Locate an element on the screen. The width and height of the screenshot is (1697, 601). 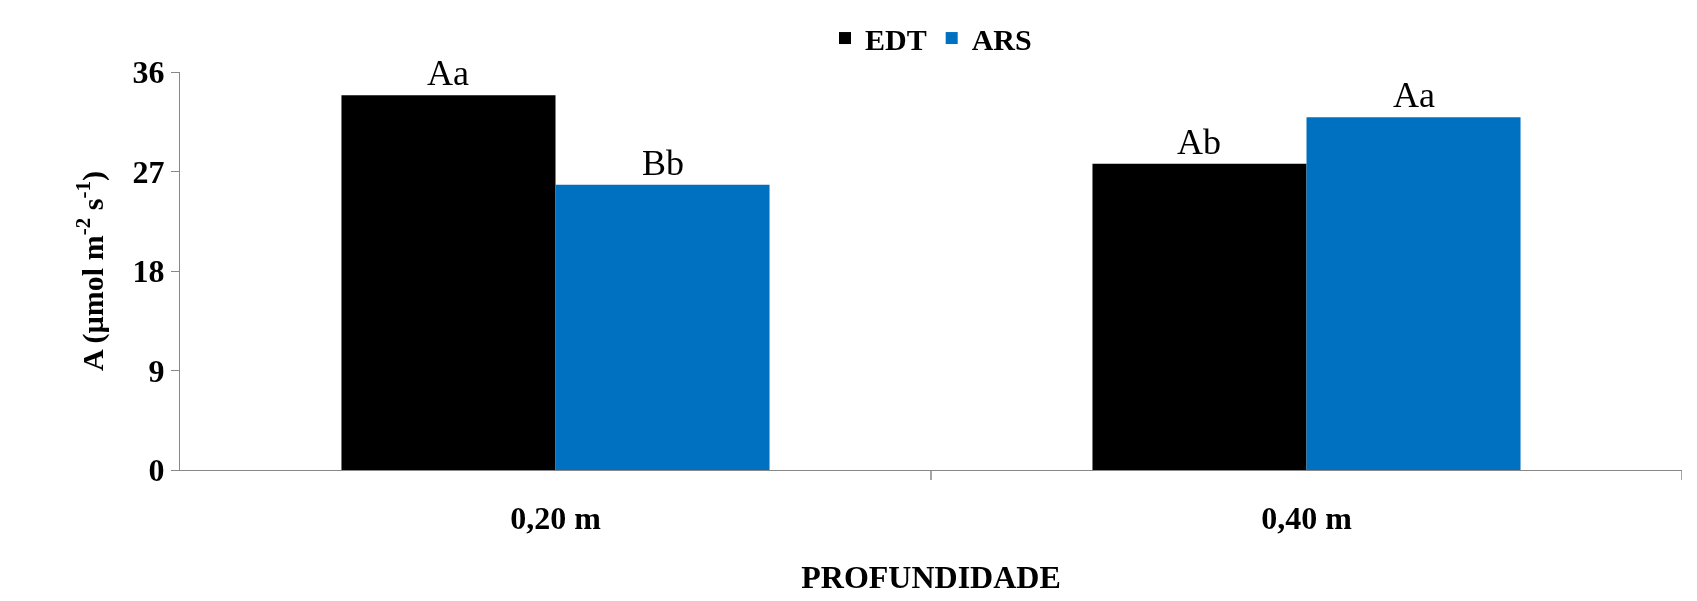
annotation: Ab is located at coordinates (1199, 142).